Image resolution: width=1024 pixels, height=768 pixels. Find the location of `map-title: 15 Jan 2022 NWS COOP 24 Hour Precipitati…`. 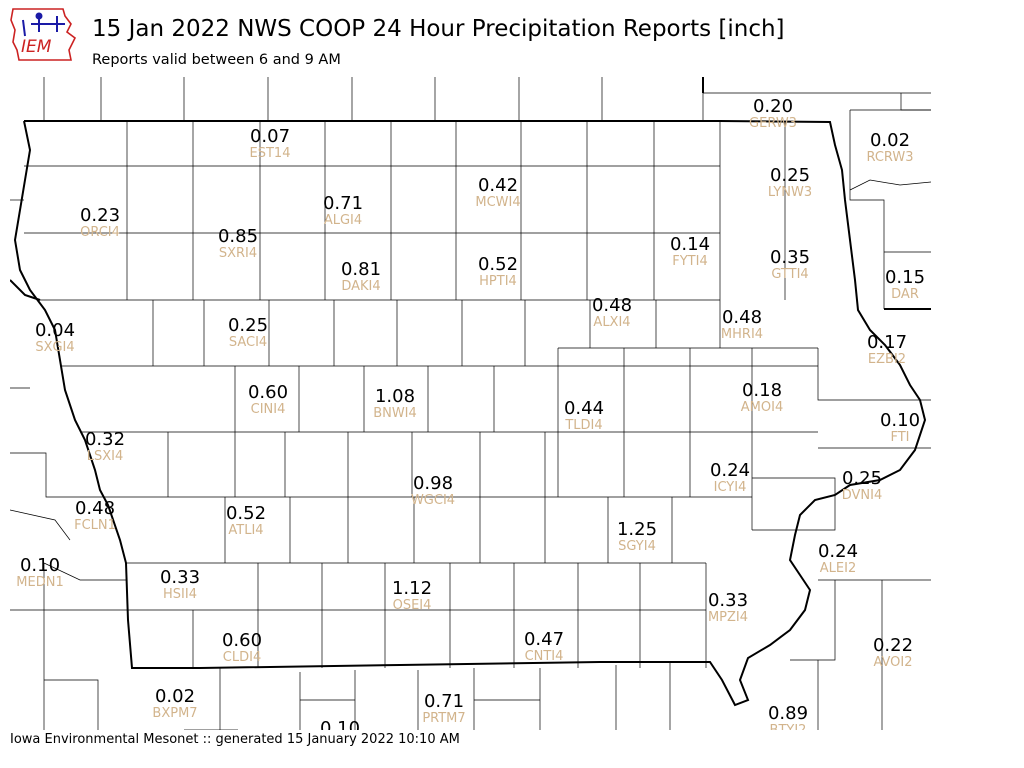

map-title: 15 Jan 2022 NWS COOP 24 Hour Precipitati… is located at coordinates (438, 29).